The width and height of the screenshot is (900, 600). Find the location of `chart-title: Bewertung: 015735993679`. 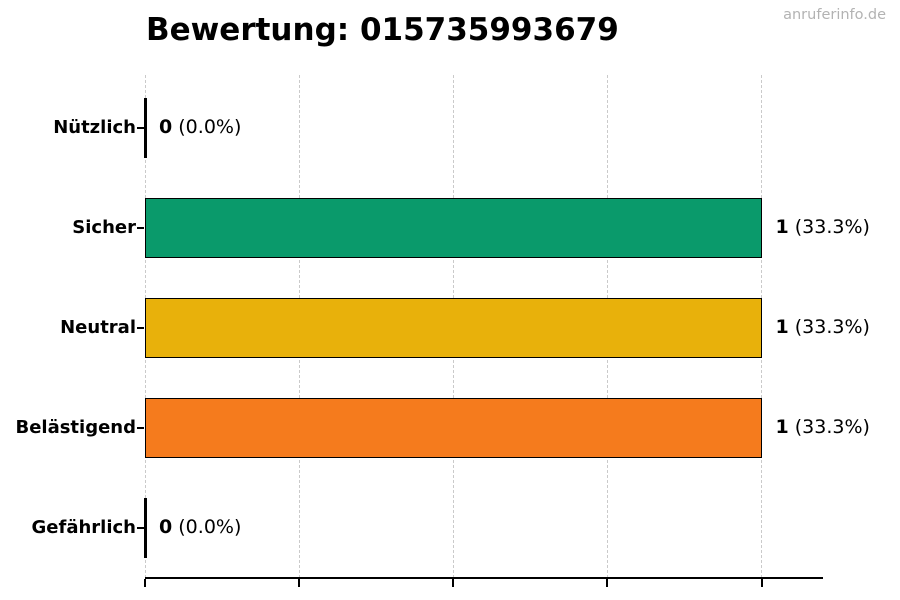

chart-title: Bewertung: 015735993679 is located at coordinates (382, 30).